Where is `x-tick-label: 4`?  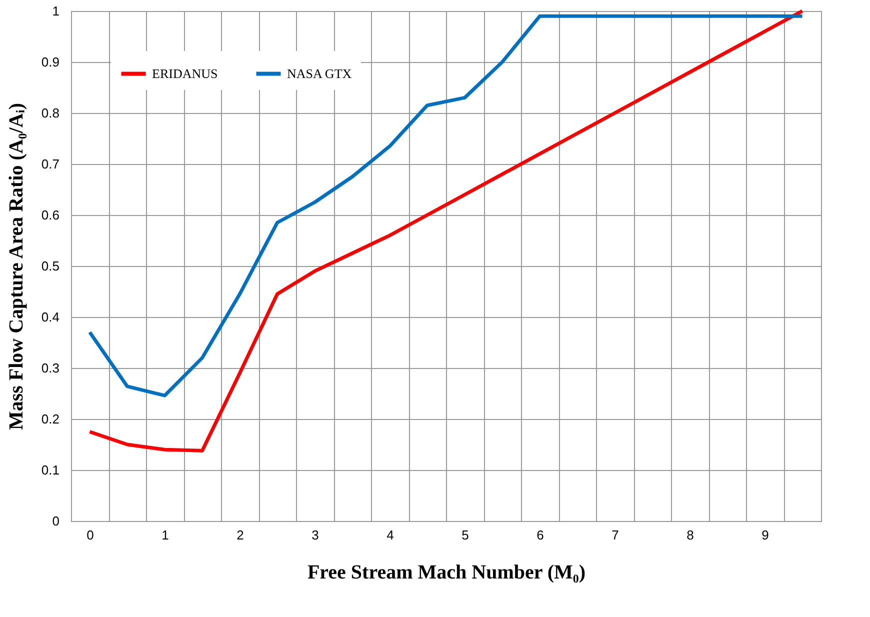
x-tick-label: 4 is located at coordinates (390, 535).